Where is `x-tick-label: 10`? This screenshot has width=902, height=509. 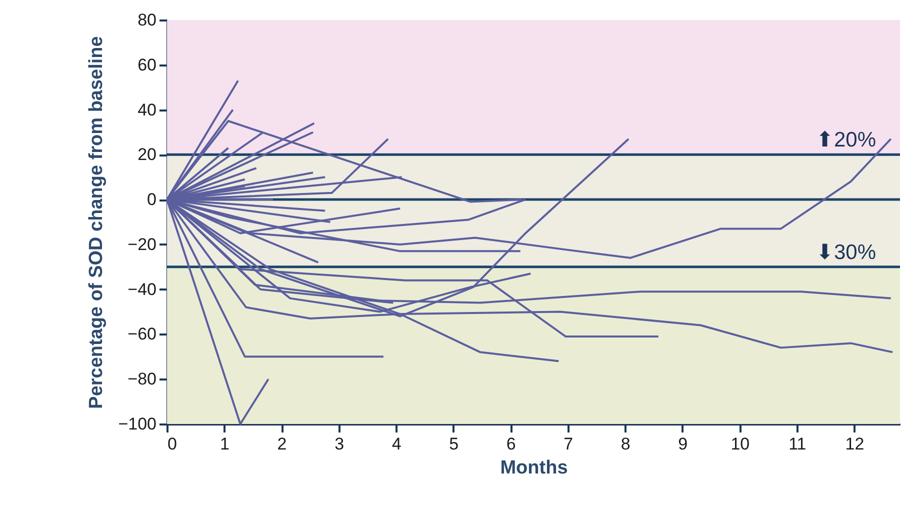
x-tick-label: 10 is located at coordinates (740, 444).